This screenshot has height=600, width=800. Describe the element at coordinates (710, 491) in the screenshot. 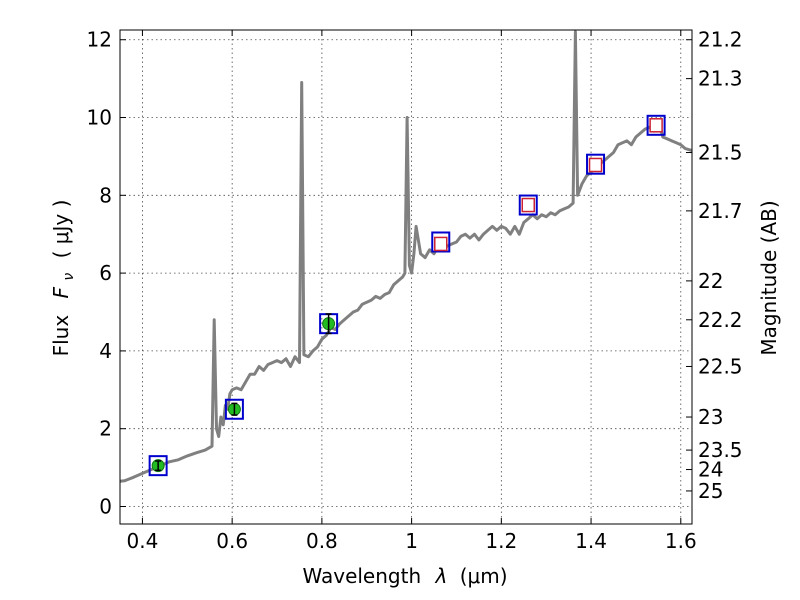

I see `y2-tick-label: 25` at that location.